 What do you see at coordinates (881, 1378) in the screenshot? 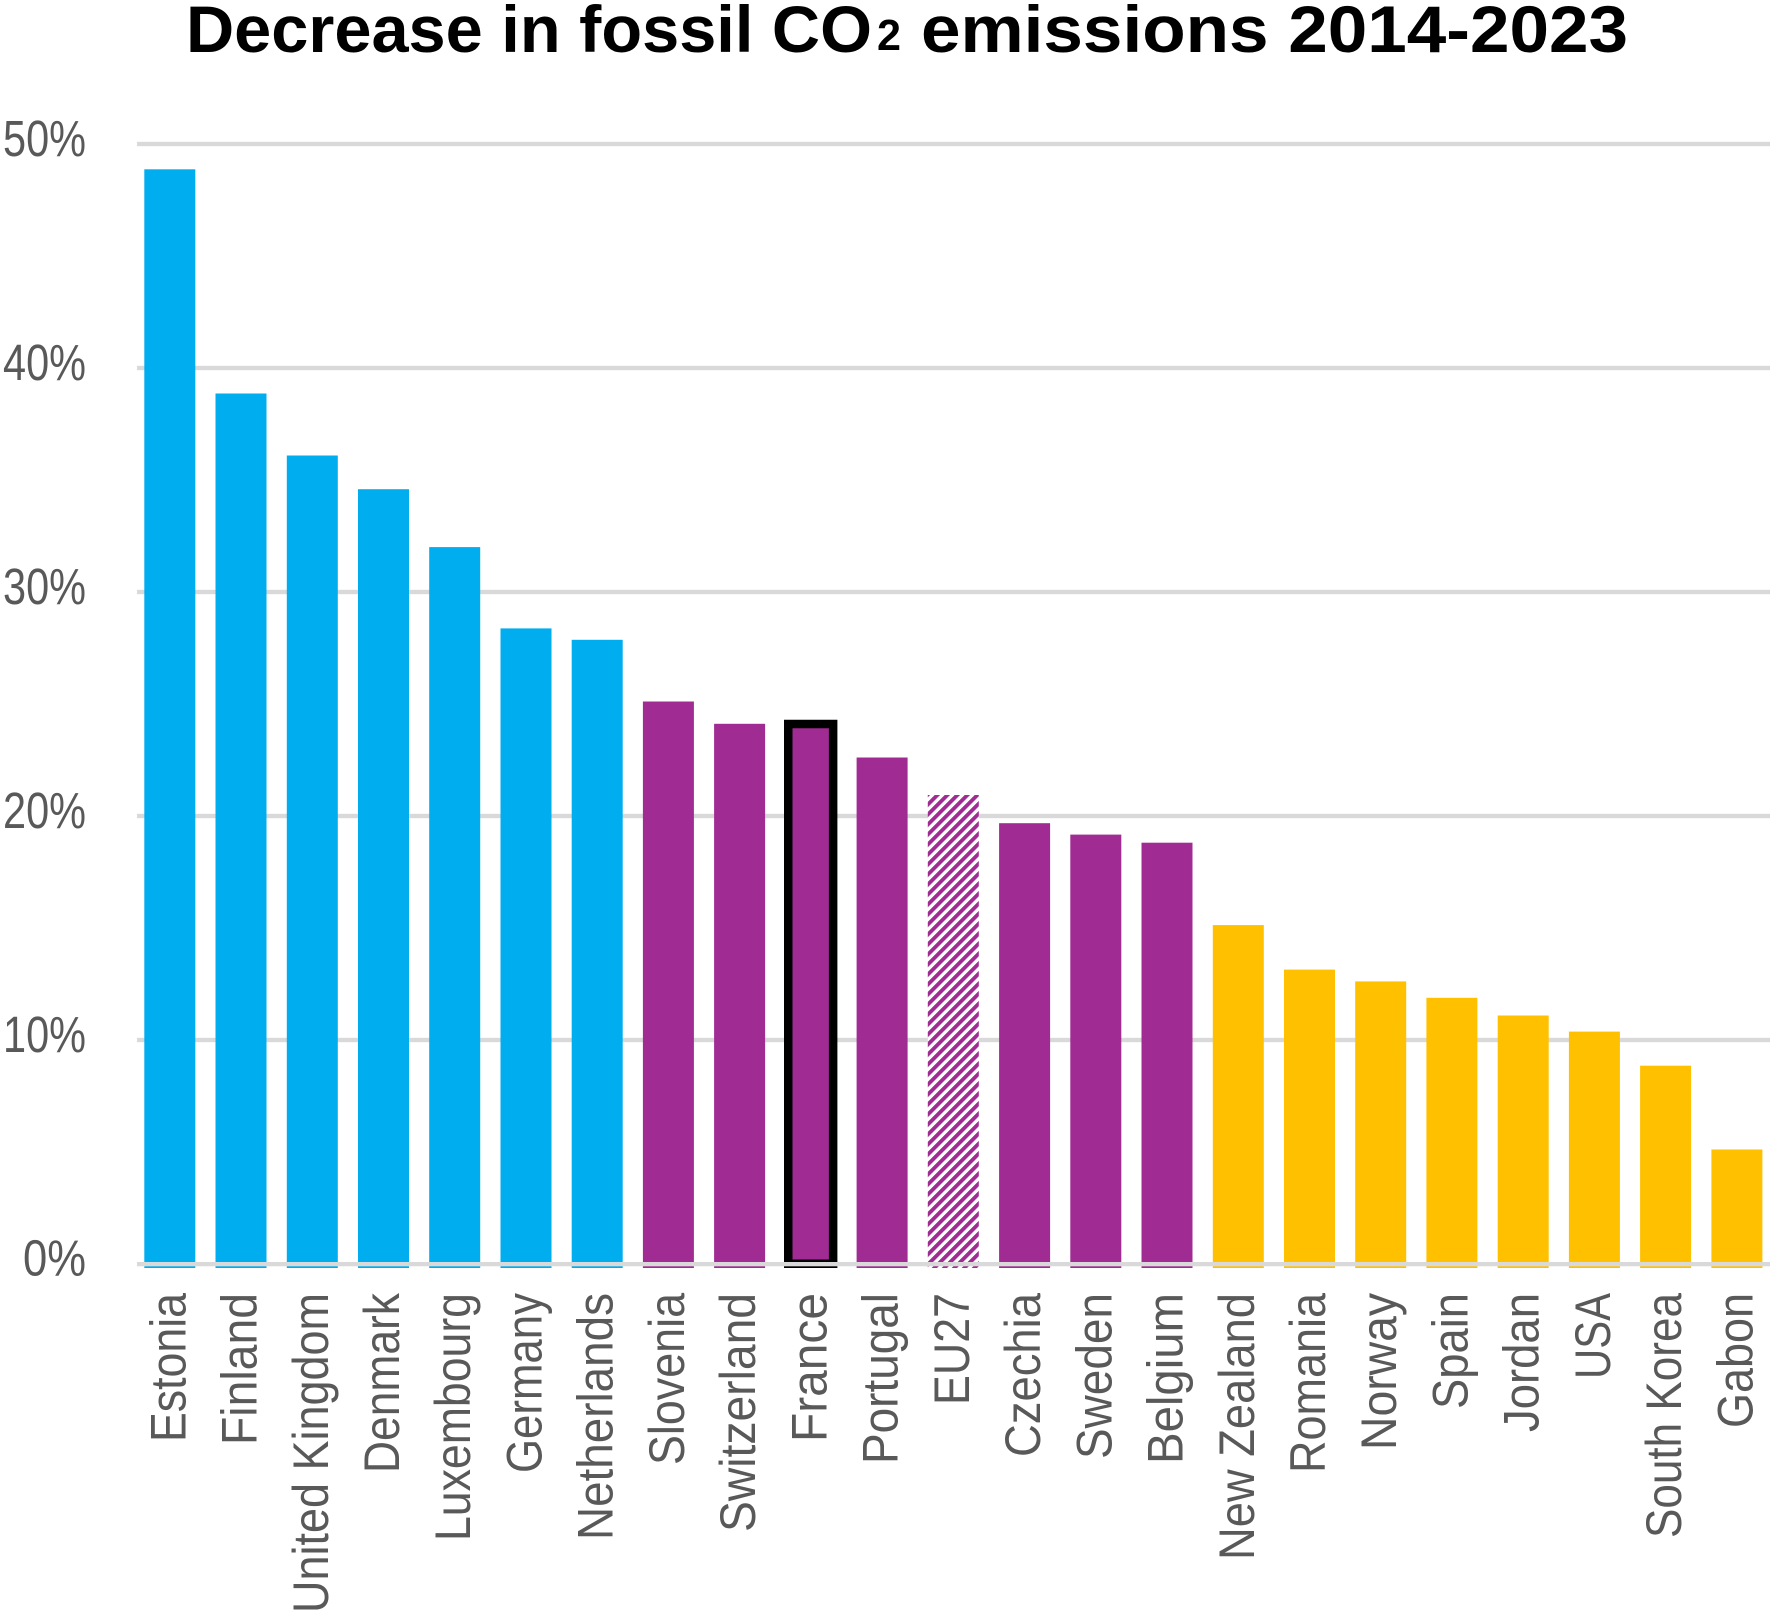
I see `svg-text: Portugal` at bounding box center [881, 1378].